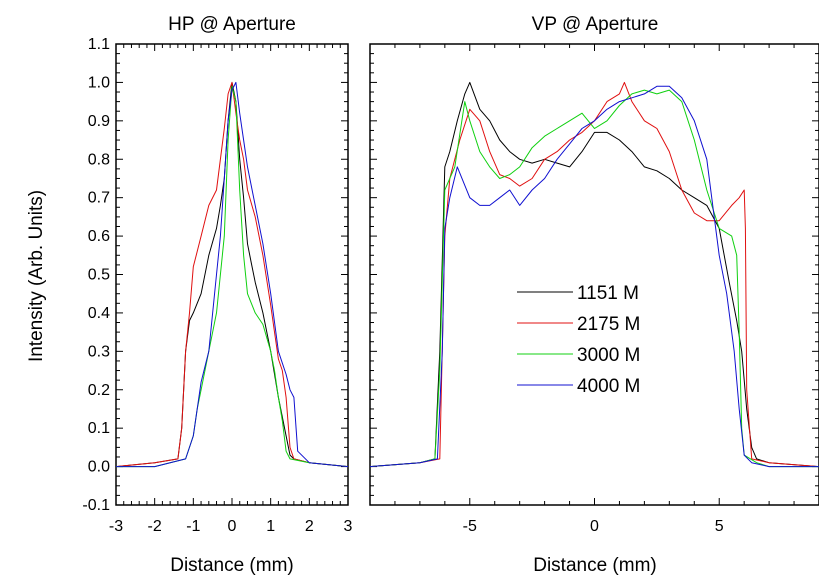 The height and width of the screenshot is (578, 819). What do you see at coordinates (595, 24) in the screenshot?
I see `vp-panel-title: VP @ Aperture` at bounding box center [595, 24].